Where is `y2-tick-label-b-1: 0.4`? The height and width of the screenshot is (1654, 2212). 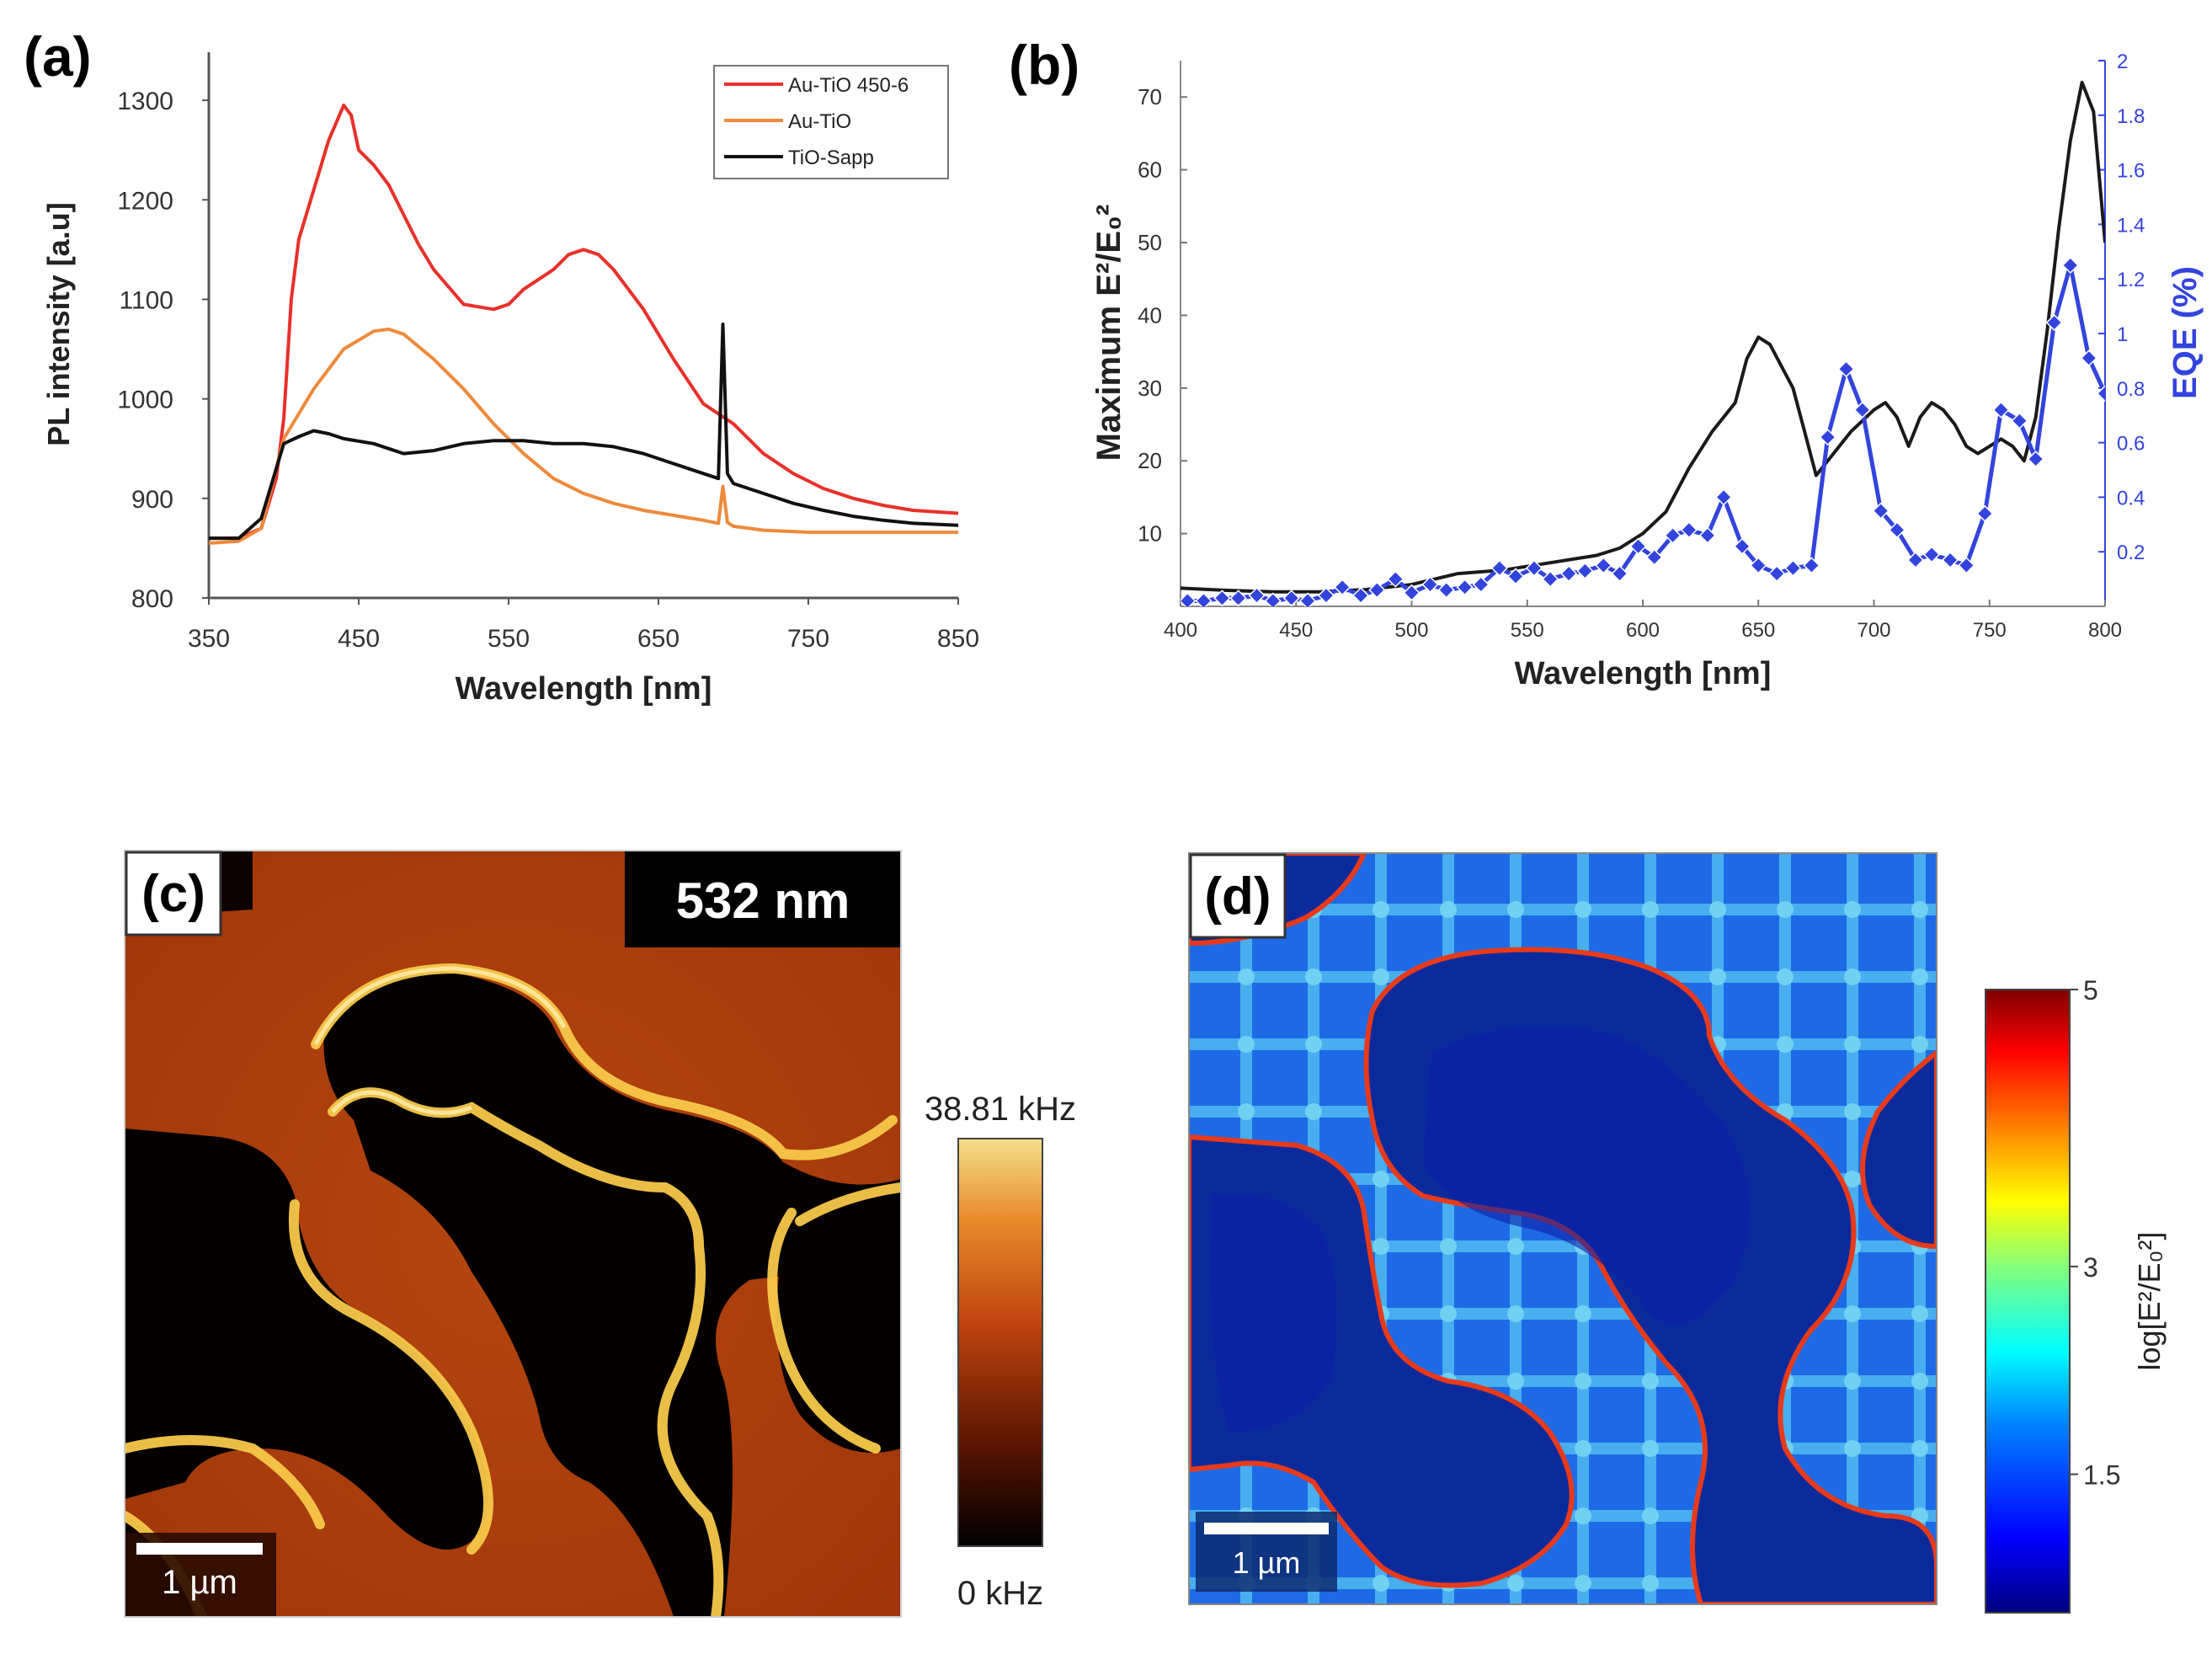 y2-tick-label-b-1: 0.4 is located at coordinates (2131, 498).